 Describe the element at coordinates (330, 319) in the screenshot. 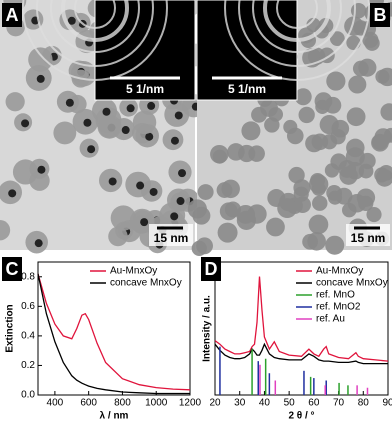

I see `legend-label: ref. Au` at that location.